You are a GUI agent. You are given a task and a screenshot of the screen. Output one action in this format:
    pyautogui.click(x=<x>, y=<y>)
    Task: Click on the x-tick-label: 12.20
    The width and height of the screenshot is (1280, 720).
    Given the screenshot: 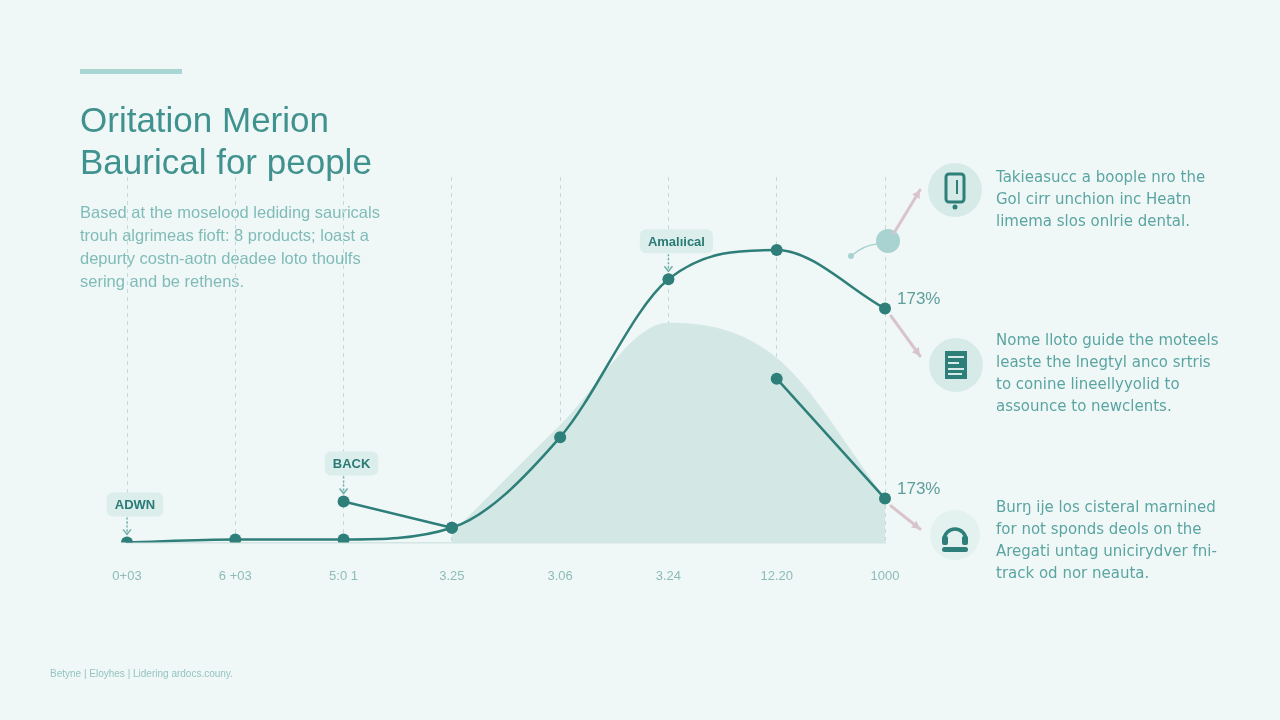 What is the action you would take?
    pyautogui.click(x=776, y=575)
    